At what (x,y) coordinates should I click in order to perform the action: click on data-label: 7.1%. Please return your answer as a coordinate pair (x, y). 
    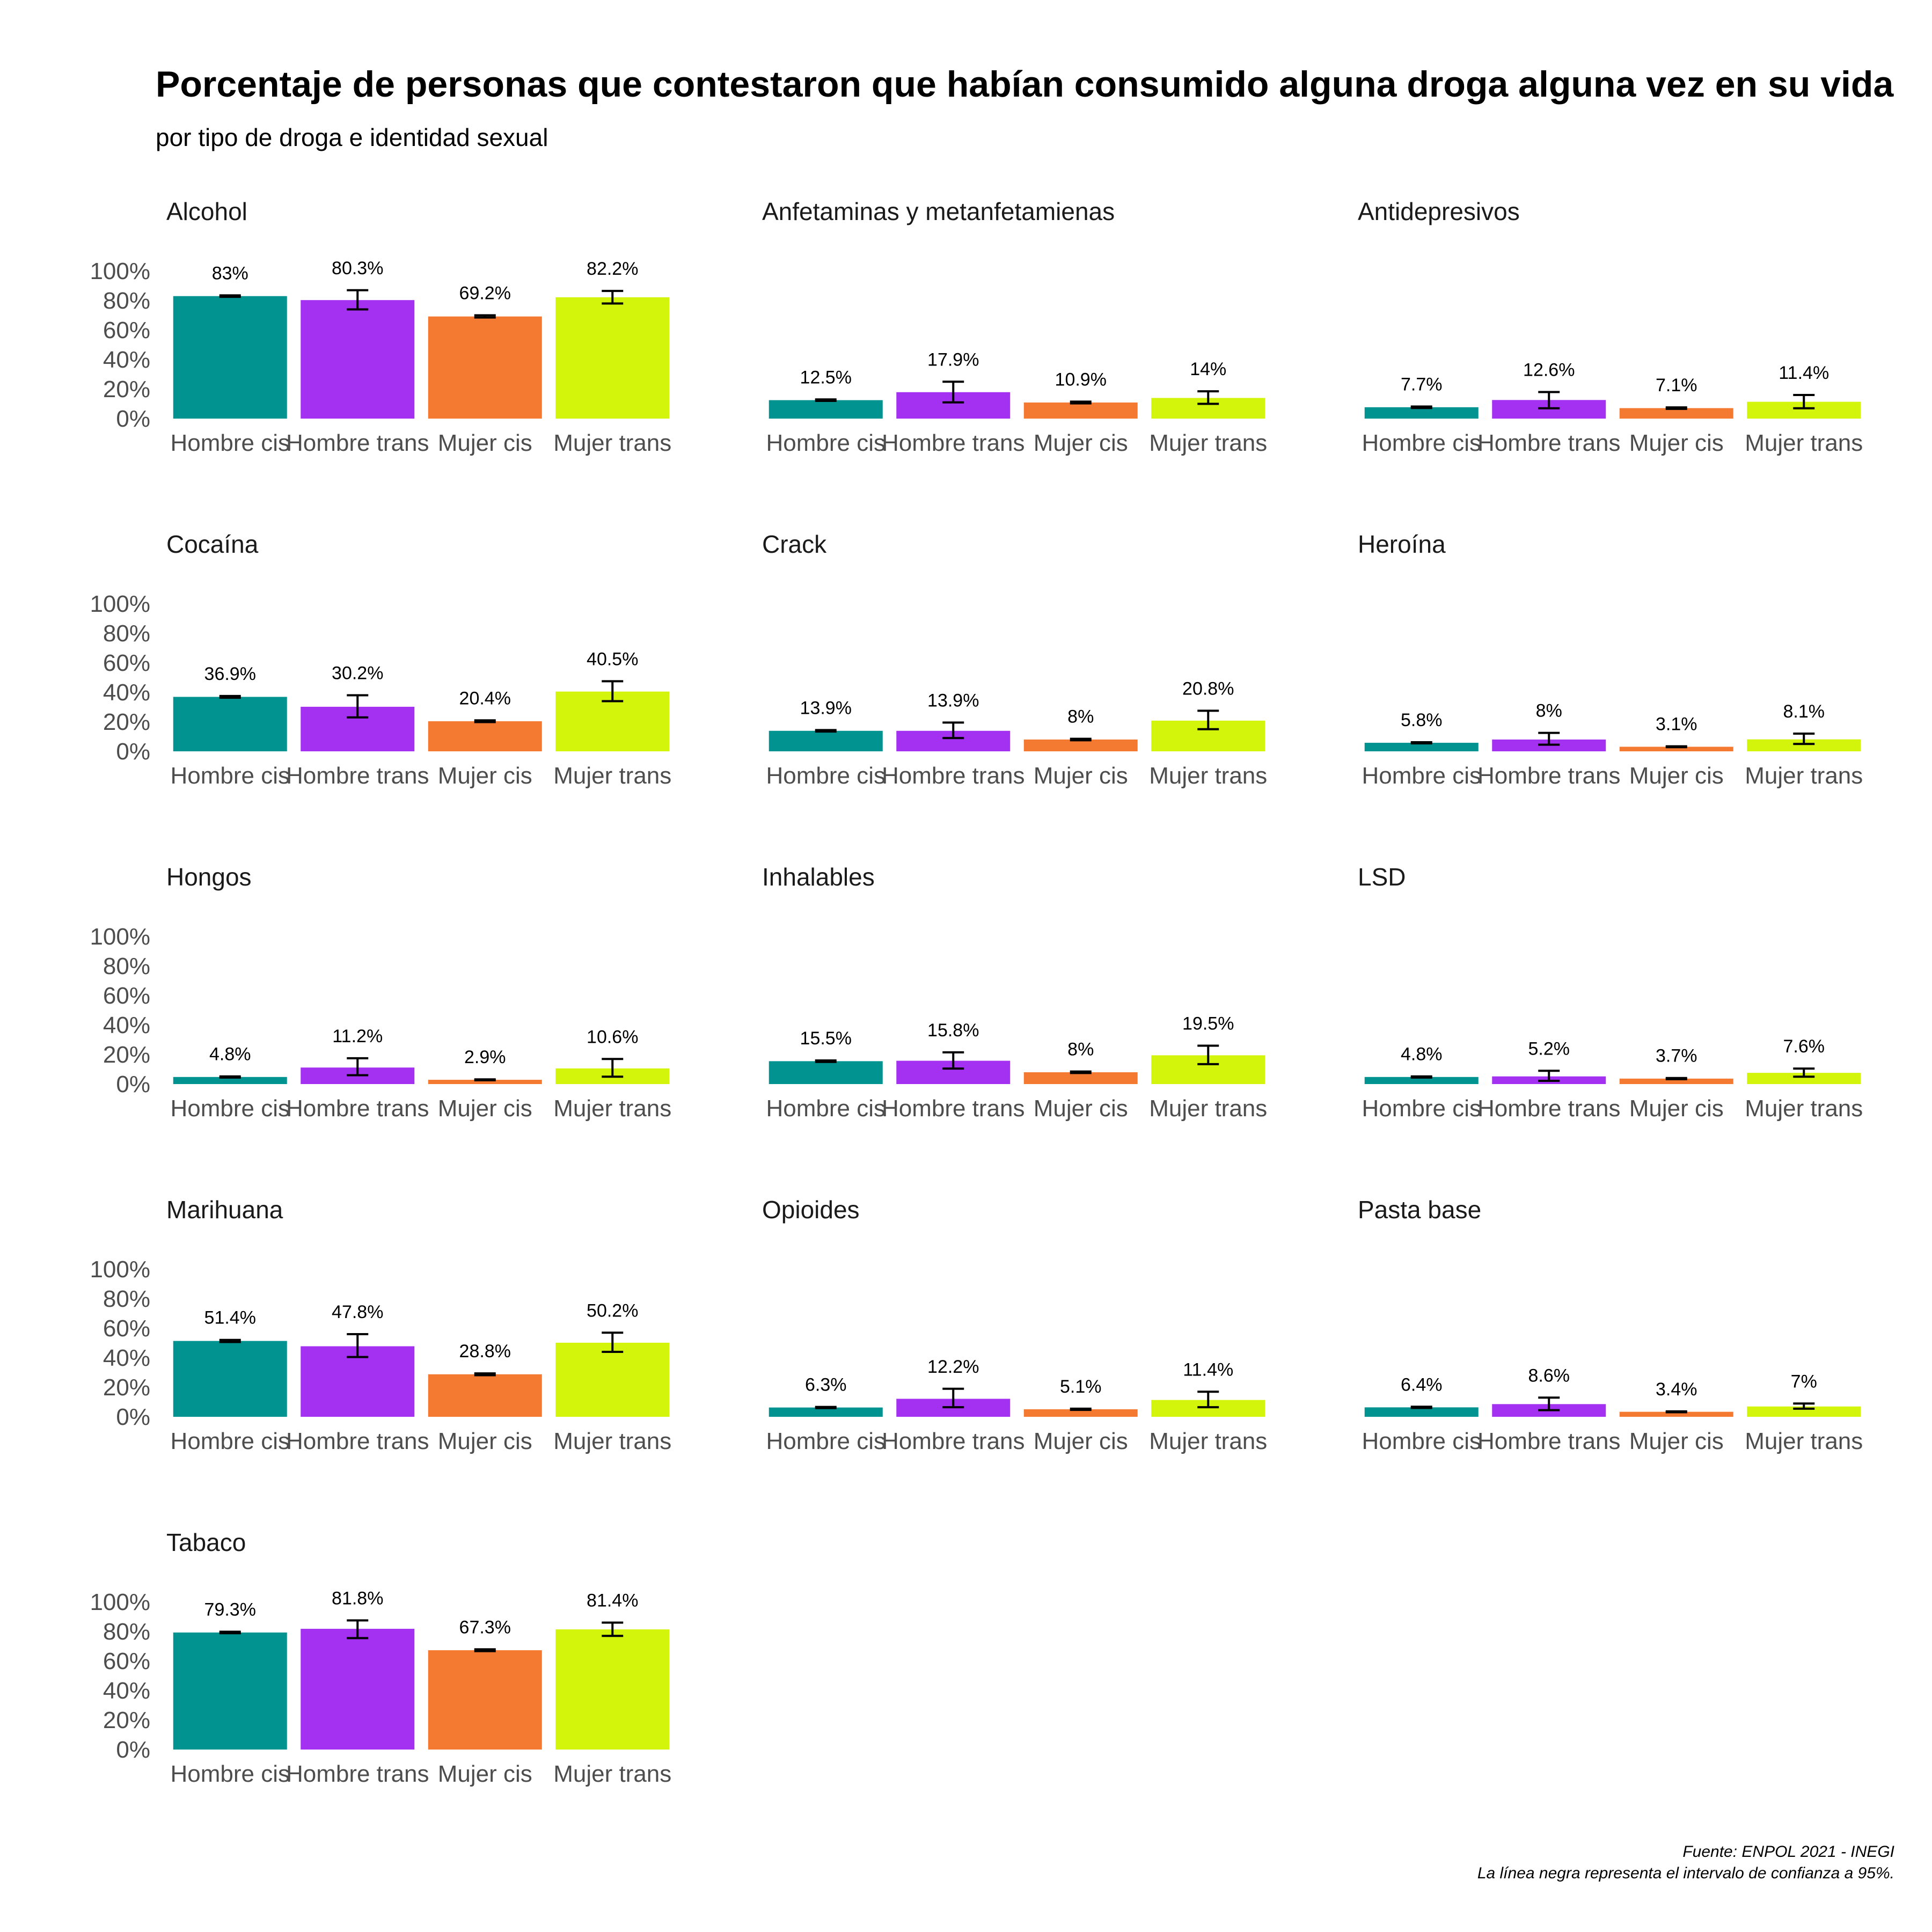
    Looking at the image, I should click on (1676, 385).